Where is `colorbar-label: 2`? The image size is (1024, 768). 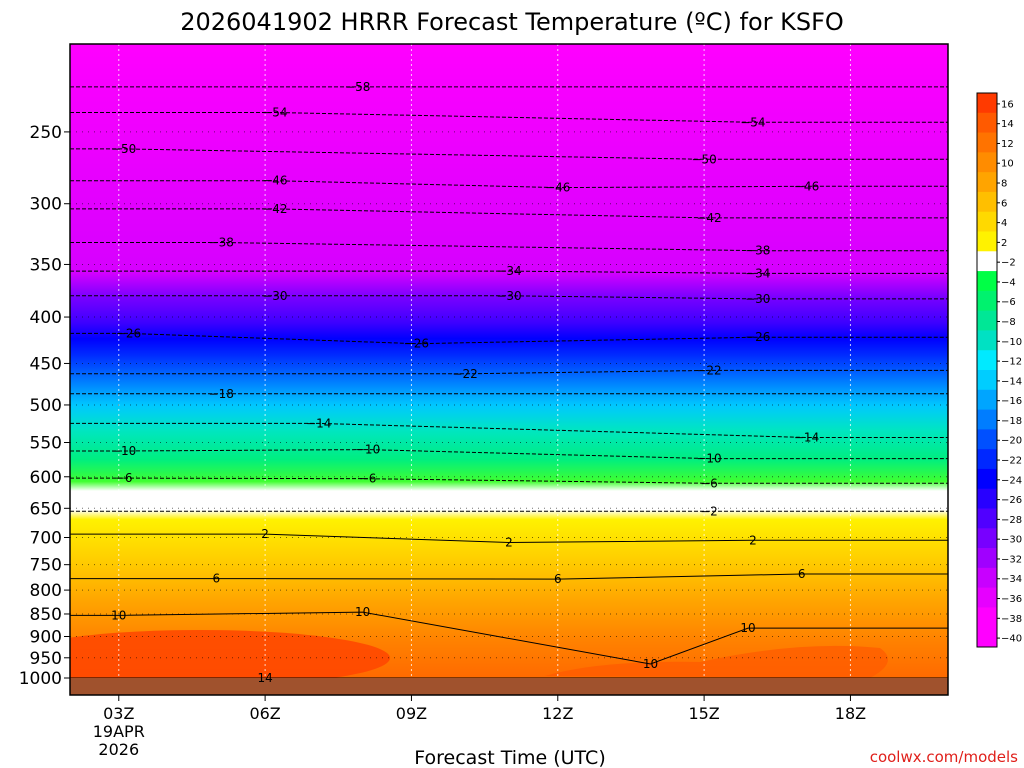
colorbar-label: 2 is located at coordinates (1004, 243).